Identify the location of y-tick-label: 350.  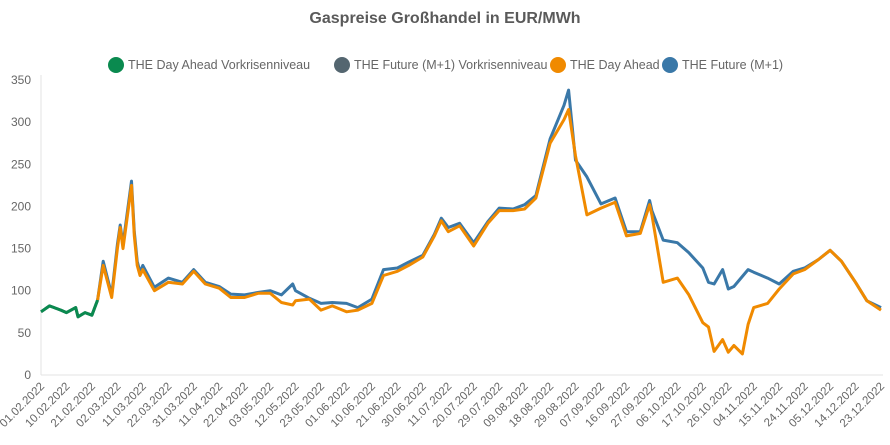
(21, 80).